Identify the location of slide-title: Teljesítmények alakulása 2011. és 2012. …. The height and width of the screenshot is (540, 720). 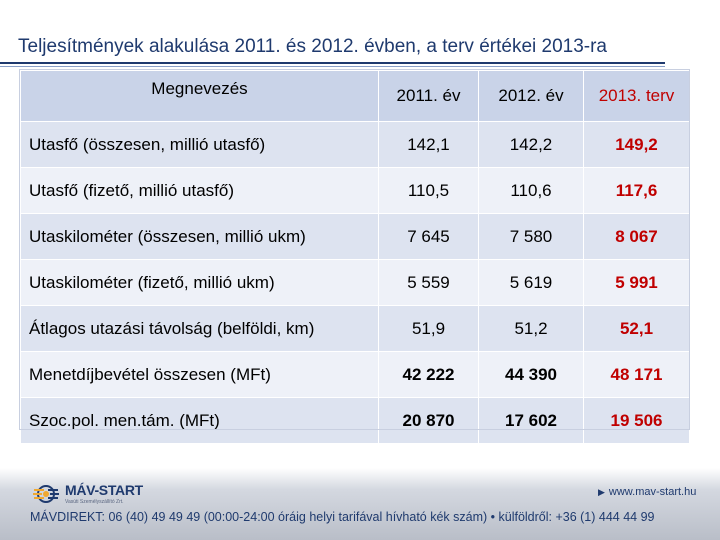
(312, 46).